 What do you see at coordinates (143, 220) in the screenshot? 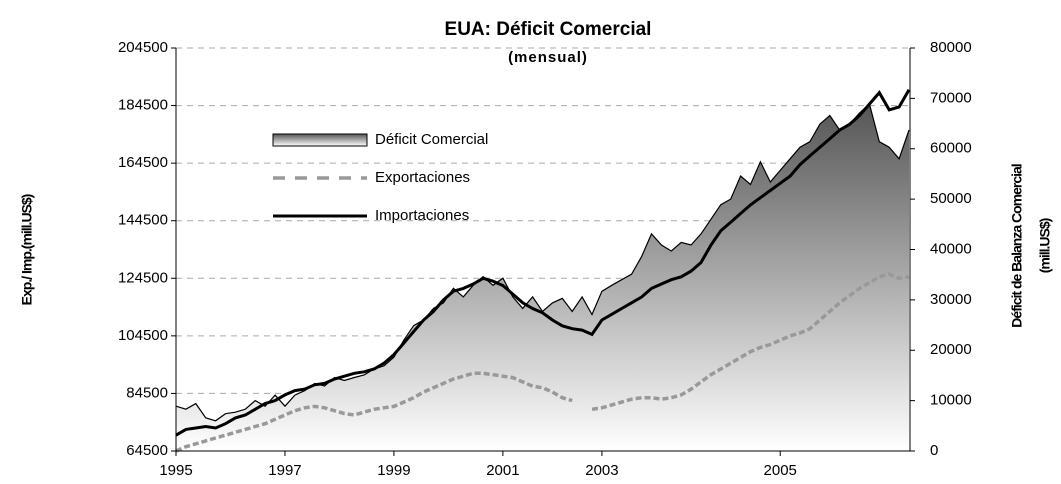
I see `y-tick-label: 144500` at bounding box center [143, 220].